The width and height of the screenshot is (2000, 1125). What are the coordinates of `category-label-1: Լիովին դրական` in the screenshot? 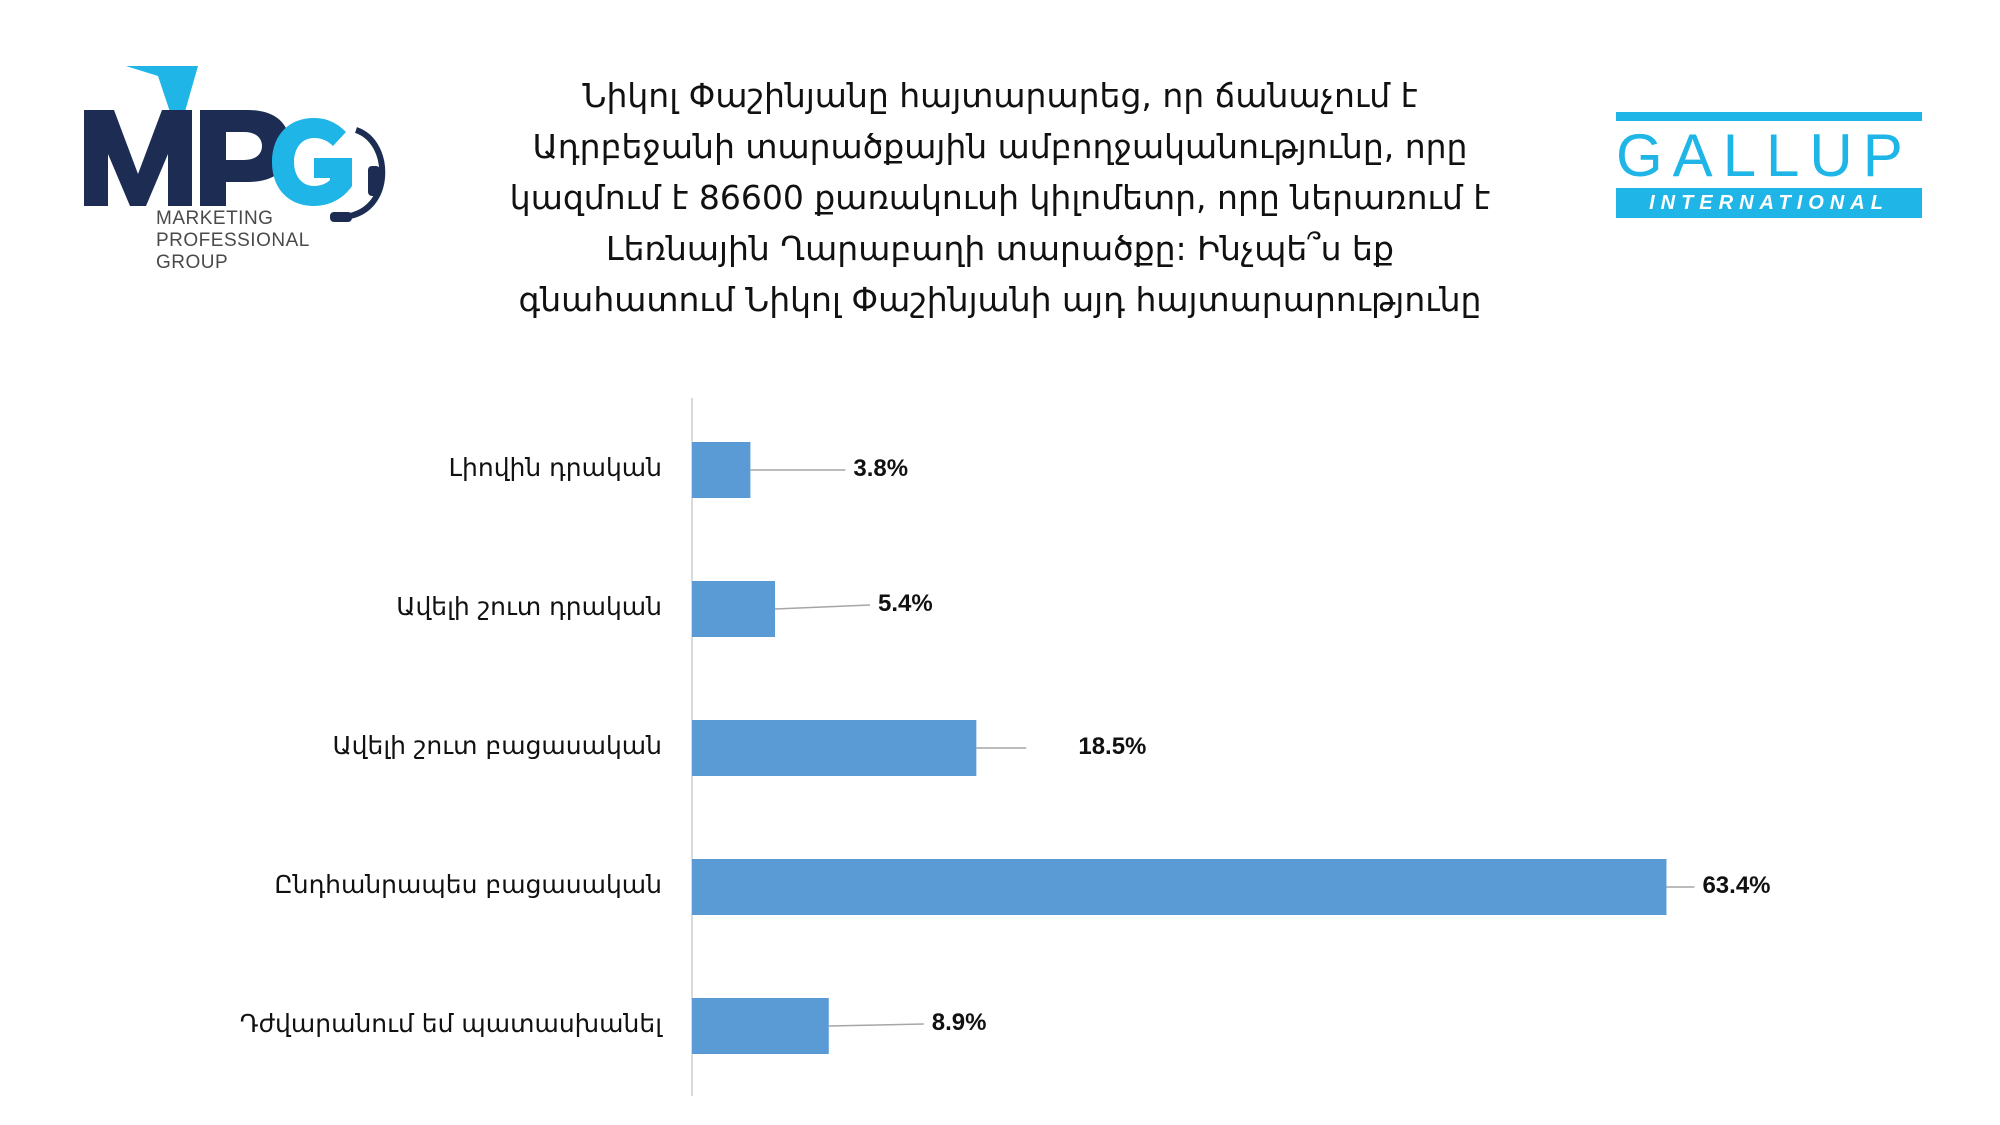 It's located at (555, 467).